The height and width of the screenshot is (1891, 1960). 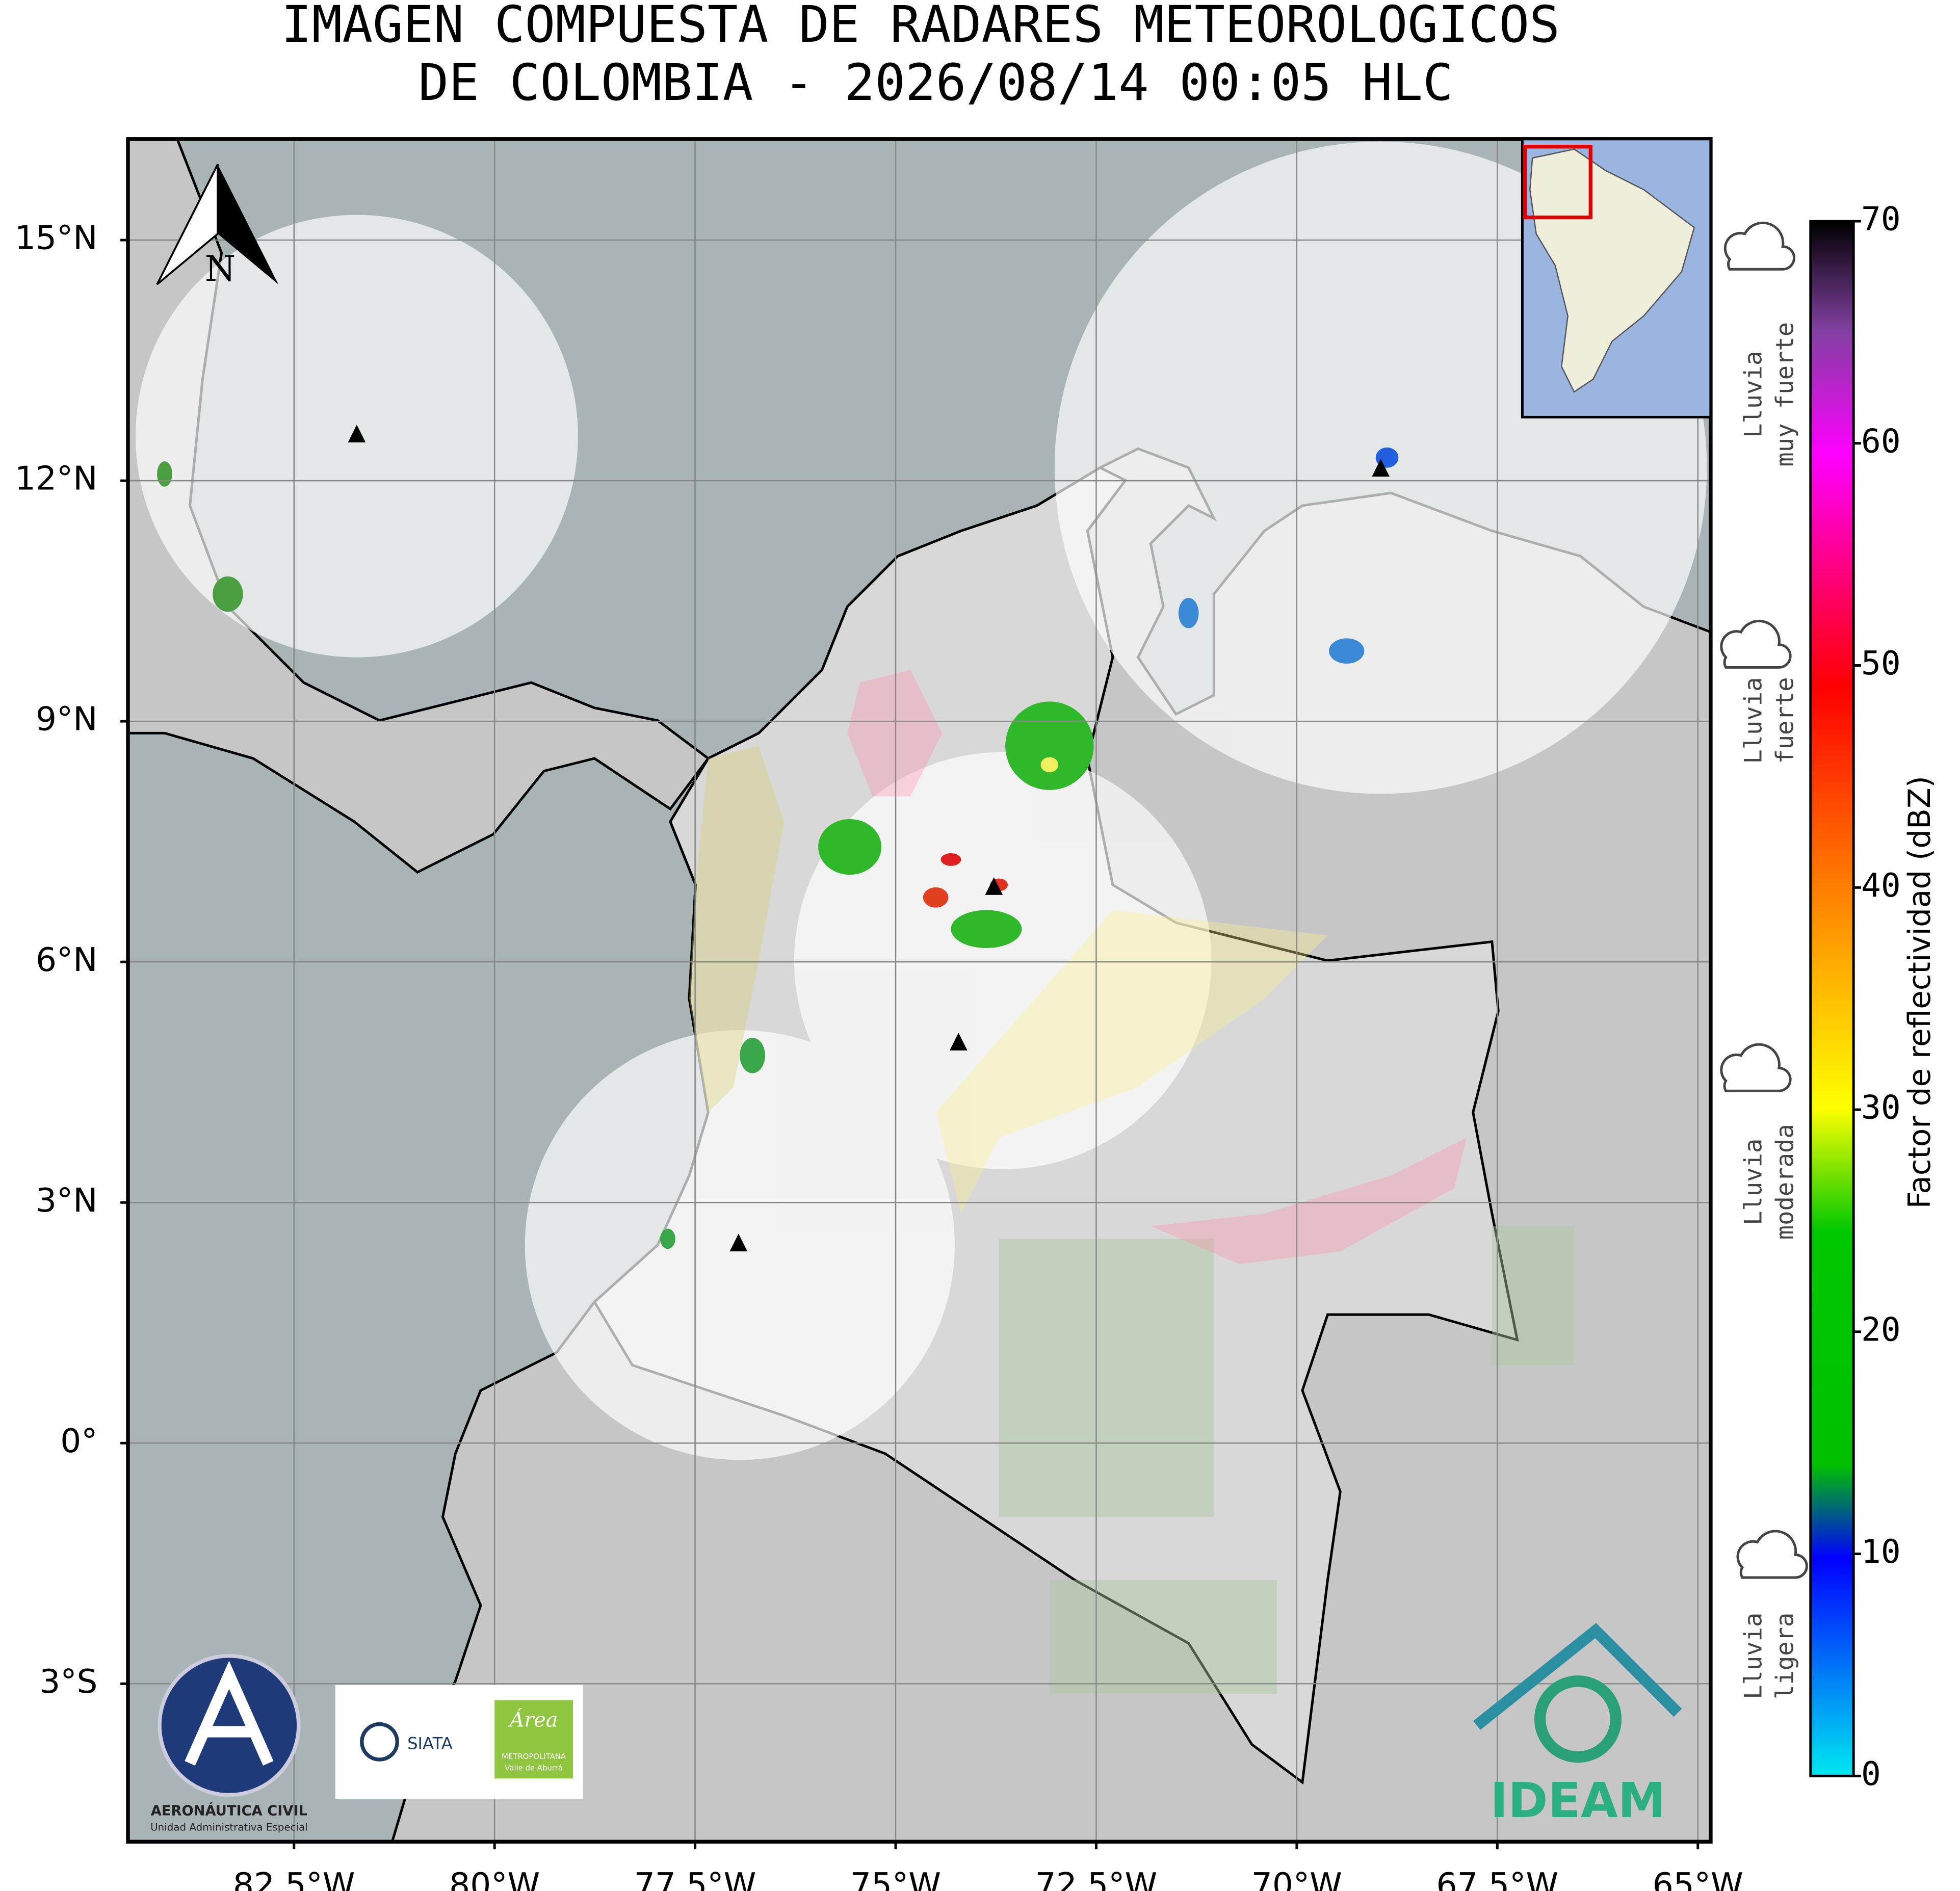 What do you see at coordinates (430, 1743) in the screenshot?
I see `siata-logo: SIATA` at bounding box center [430, 1743].